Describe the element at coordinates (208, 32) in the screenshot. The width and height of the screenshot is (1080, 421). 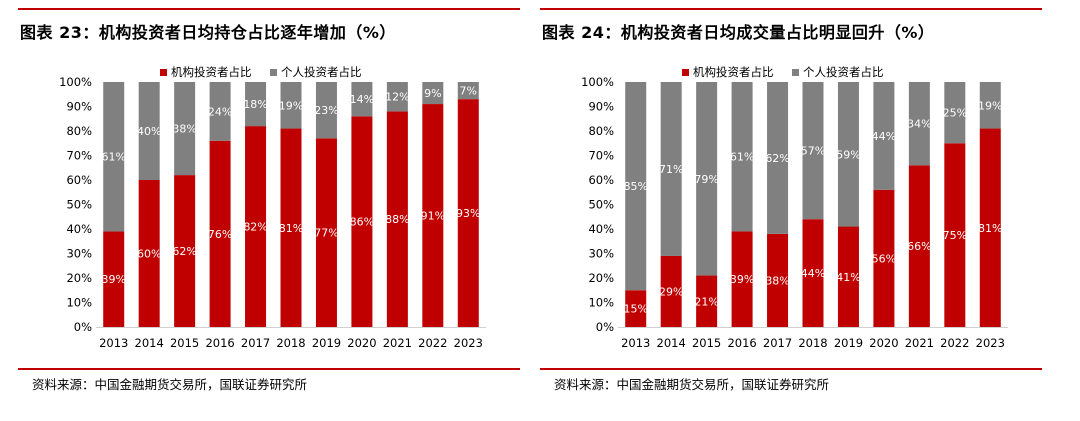
I see `figure-23-title: 图表 23：机构投资者日均持仓占比逐年增加（%）` at that location.